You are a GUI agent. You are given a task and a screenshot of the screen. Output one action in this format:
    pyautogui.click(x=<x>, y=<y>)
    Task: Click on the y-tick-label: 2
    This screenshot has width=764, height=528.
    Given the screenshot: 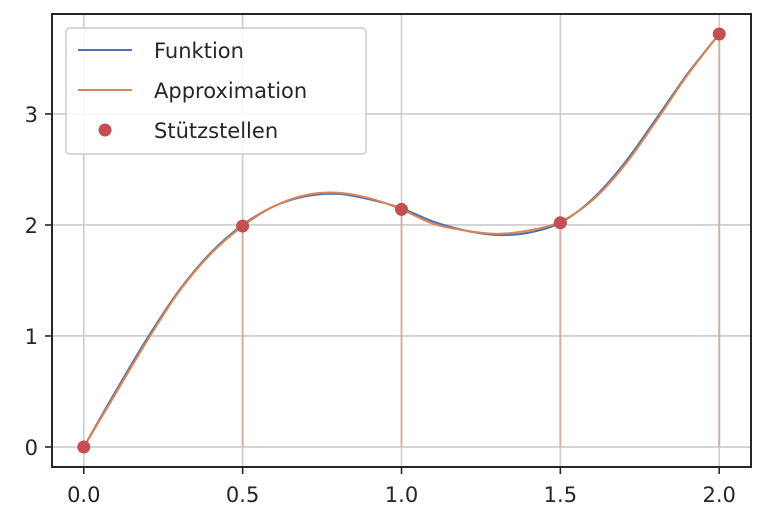 What is the action you would take?
    pyautogui.click(x=31, y=226)
    